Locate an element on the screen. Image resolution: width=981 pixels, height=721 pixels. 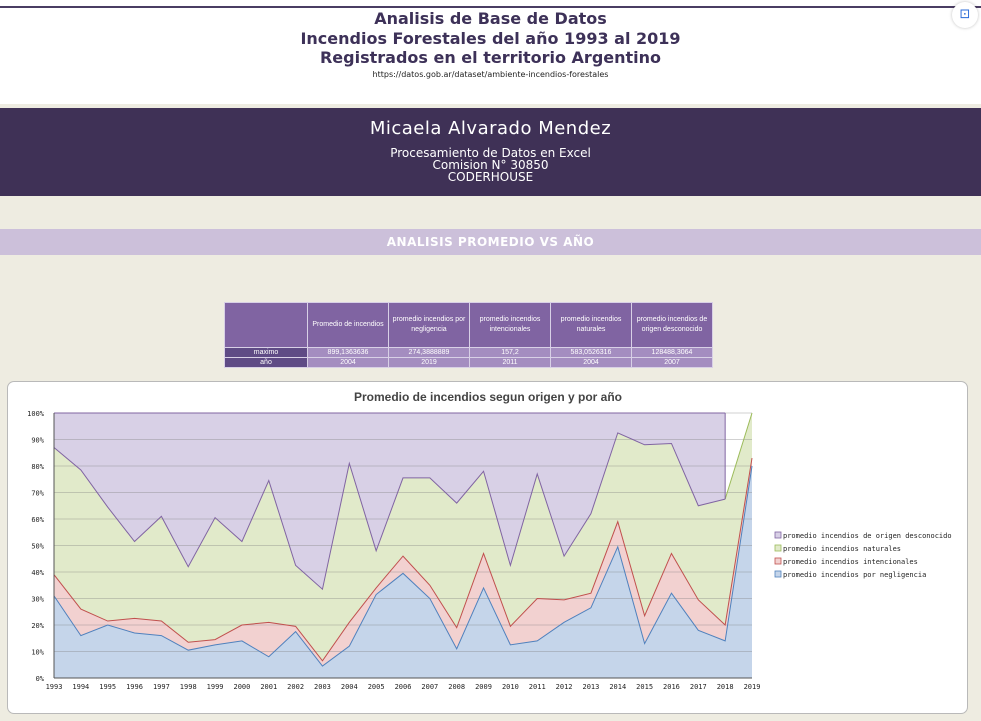
x-tick-label: 2004 is located at coordinates (349, 687).